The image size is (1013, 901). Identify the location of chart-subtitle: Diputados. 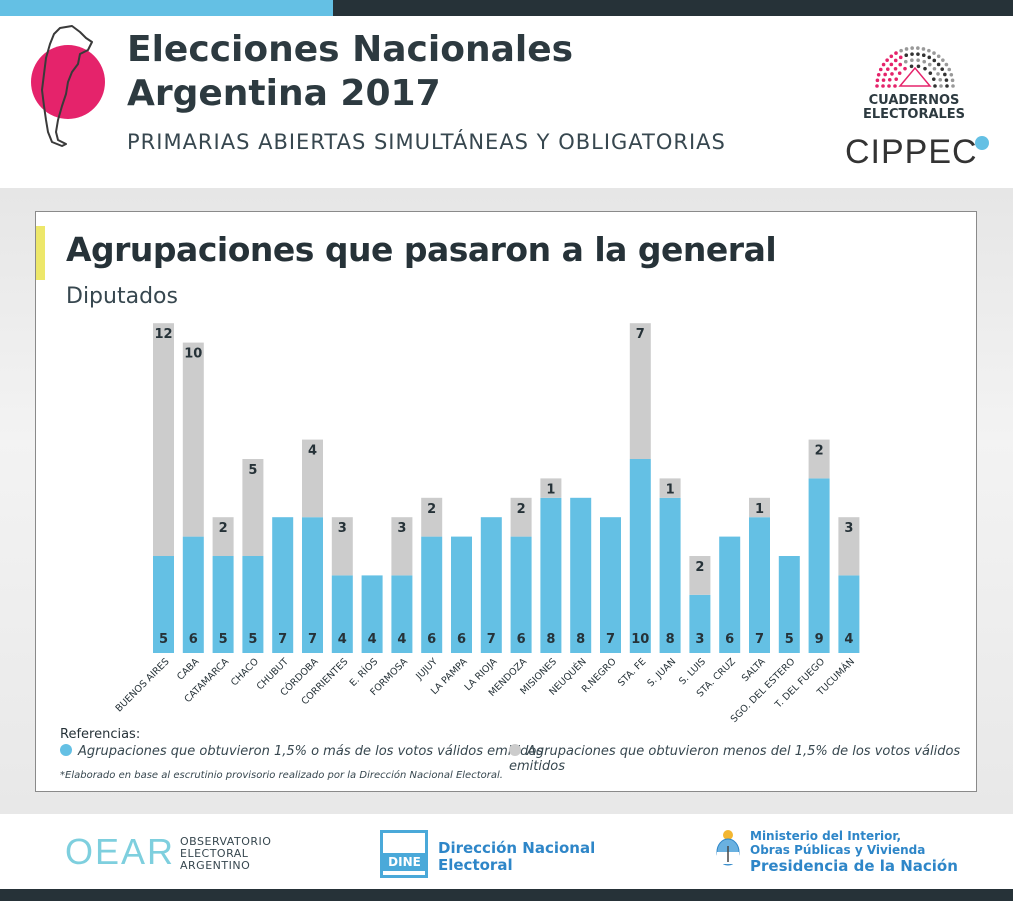
(122, 296).